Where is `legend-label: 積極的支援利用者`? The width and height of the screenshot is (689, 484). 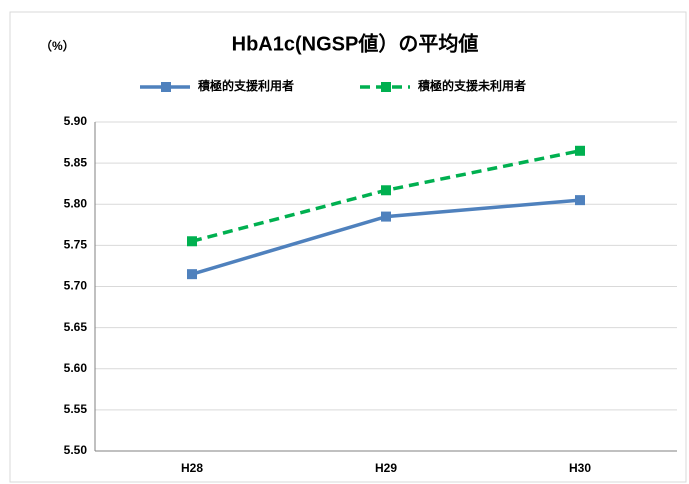
legend-label: 積極的支援利用者 is located at coordinates (245, 85).